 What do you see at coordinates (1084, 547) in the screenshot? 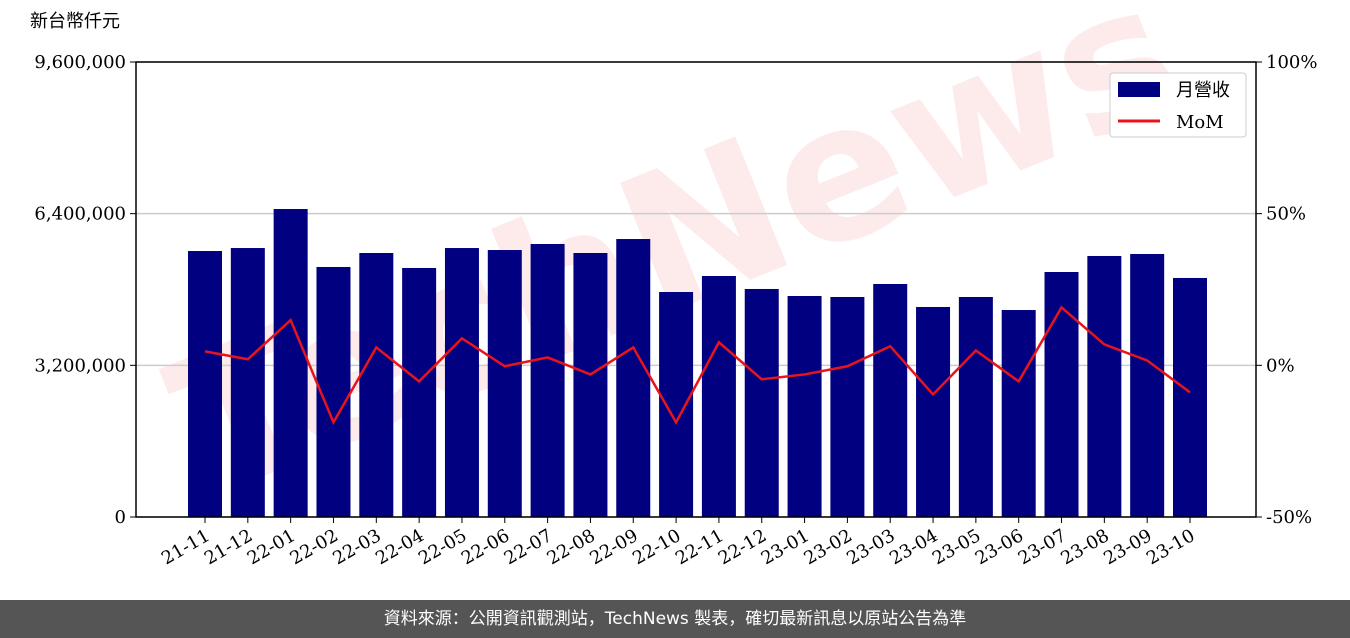
I see `x-tick-label: 23-08` at bounding box center [1084, 547].